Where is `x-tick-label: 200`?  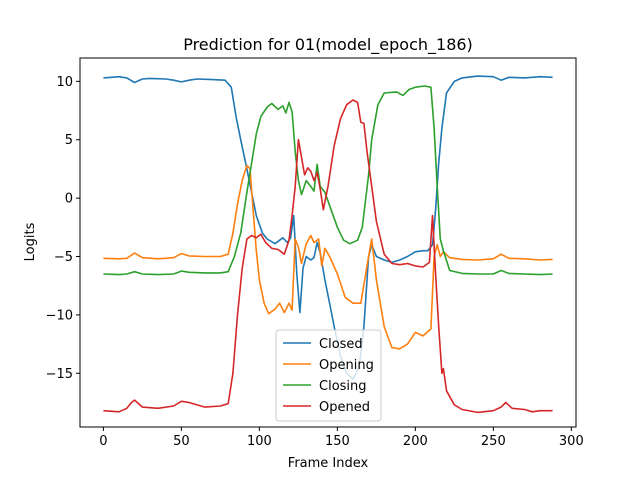 x-tick-label: 200 is located at coordinates (415, 441).